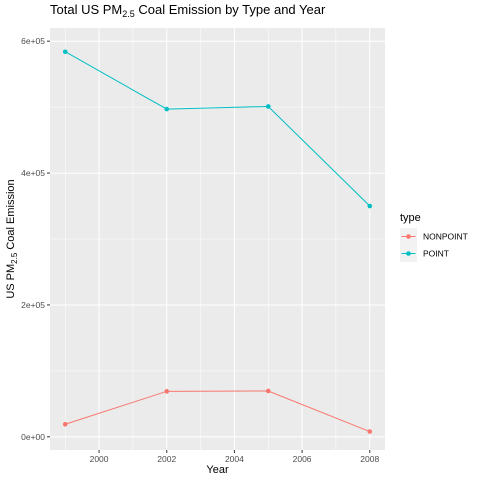 The height and width of the screenshot is (480, 480). Describe the element at coordinates (408, 253) in the screenshot. I see `legend-point-point` at that location.